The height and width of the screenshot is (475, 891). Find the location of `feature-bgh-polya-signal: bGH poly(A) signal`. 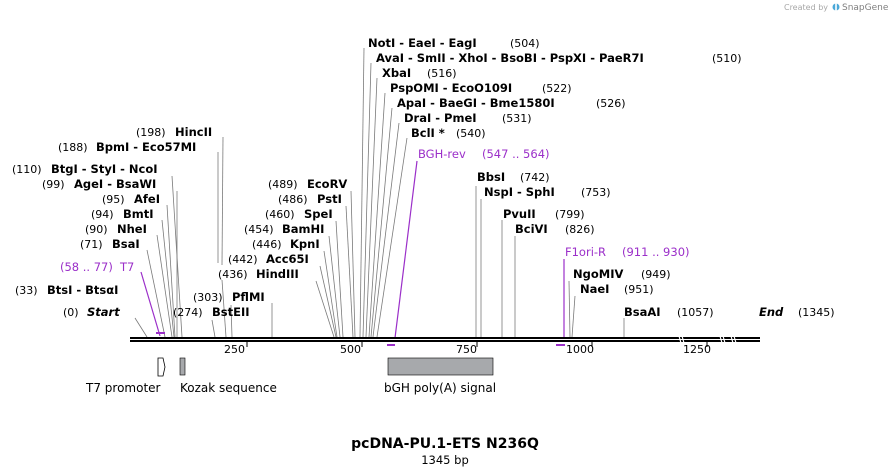

feature-bgh-polya-signal: bGH poly(A) signal is located at coordinates (440, 376).